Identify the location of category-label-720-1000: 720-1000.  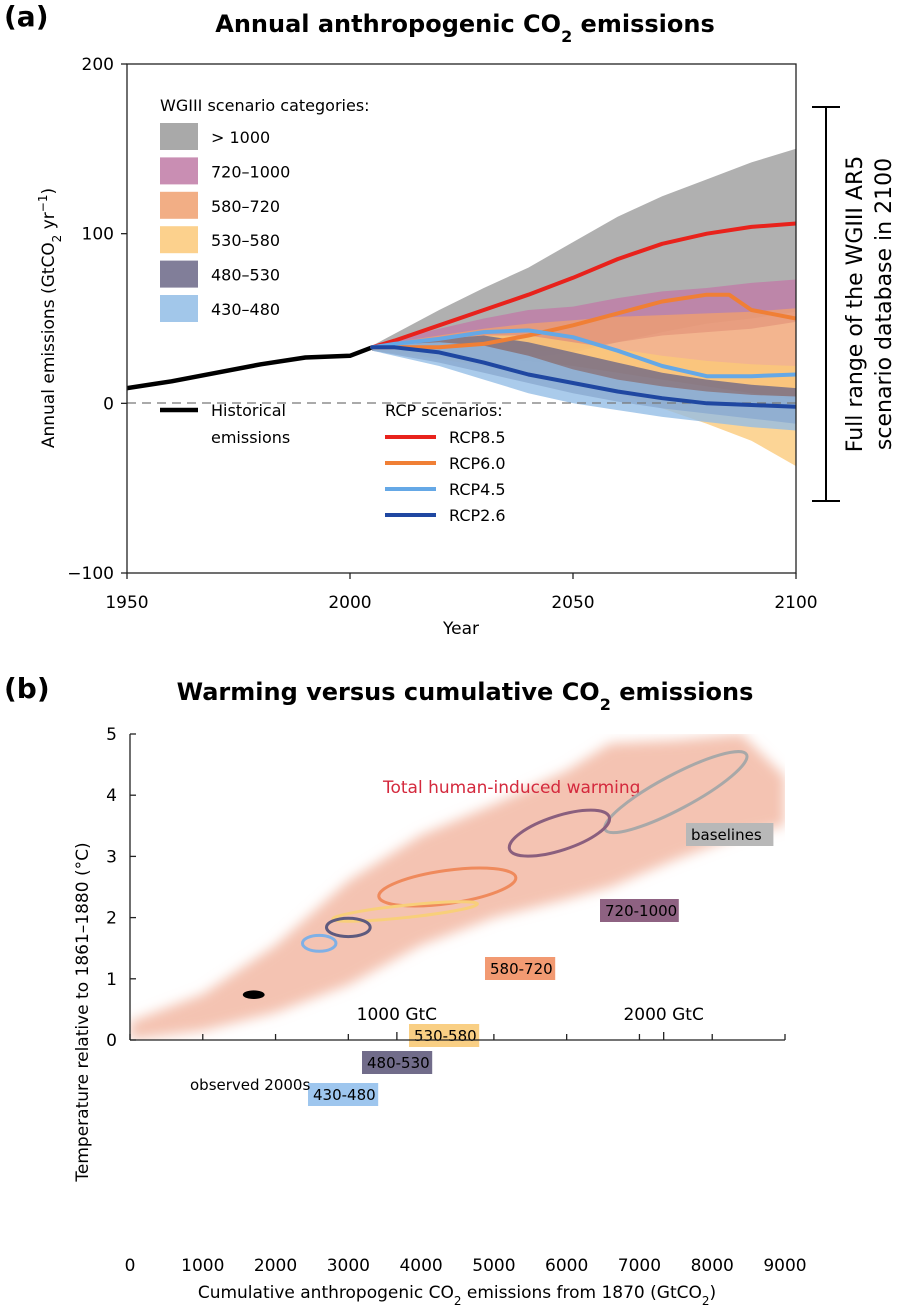
(641, 911).